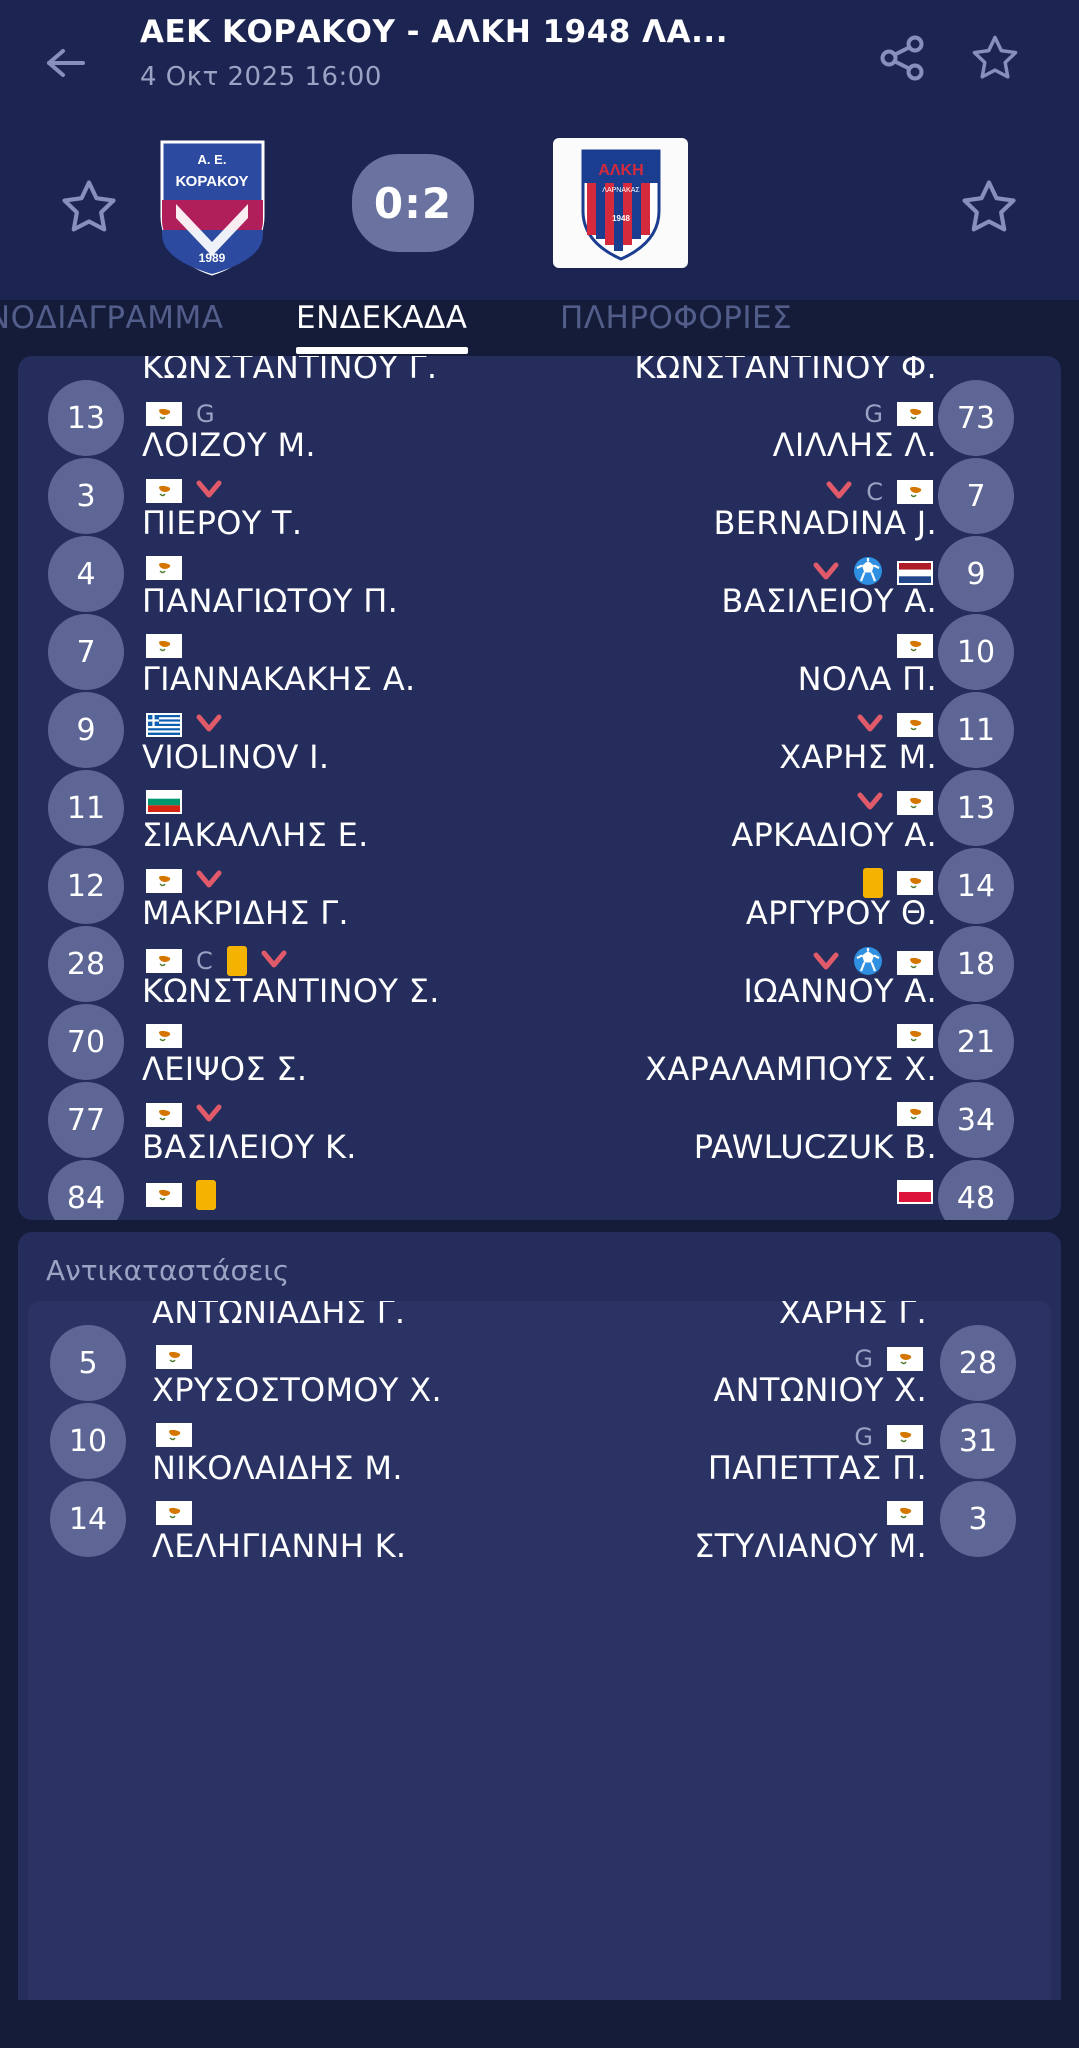 The width and height of the screenshot is (1079, 2048). What do you see at coordinates (539, 210) in the screenshot?
I see `scoreboard: Α. Ε. ΚΟΡΑΚΟΥ 1989 0:2 Α` at bounding box center [539, 210].